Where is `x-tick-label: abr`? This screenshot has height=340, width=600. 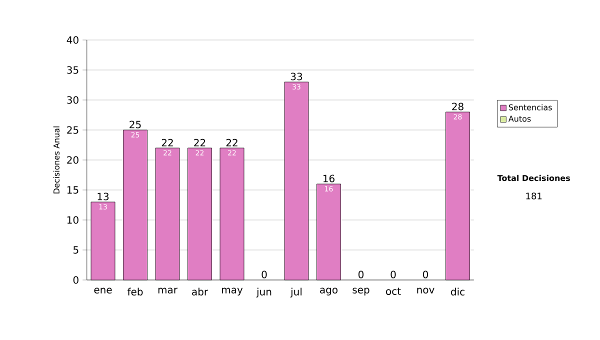
x-tick-label: abr is located at coordinates (200, 292).